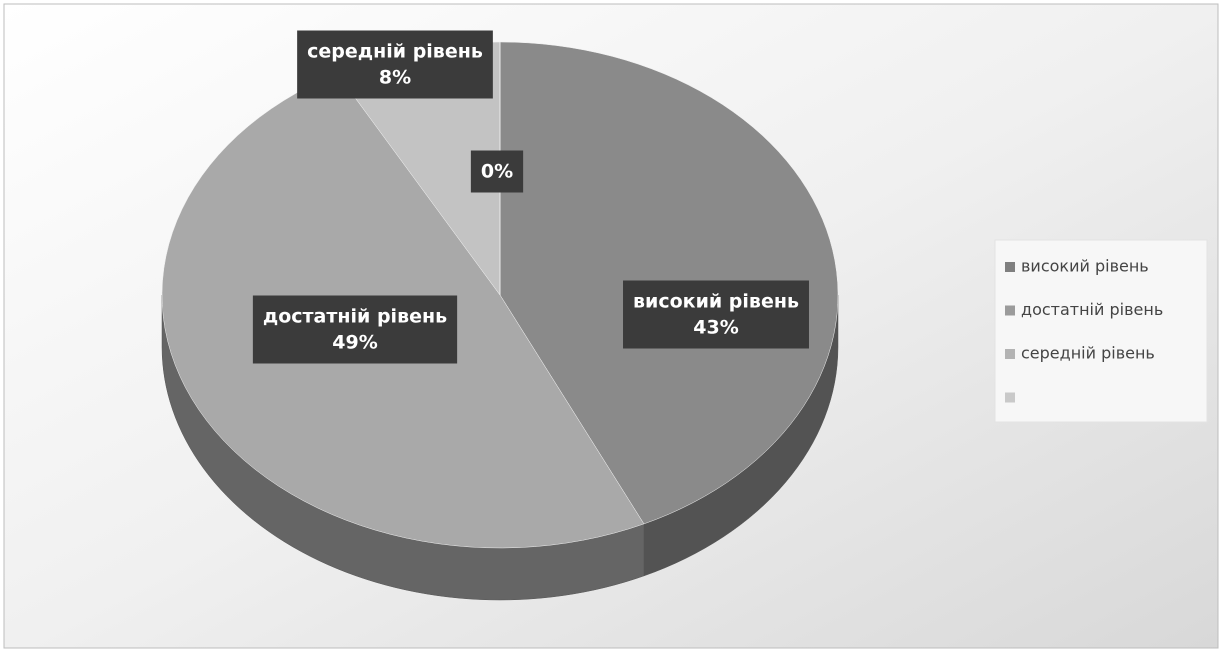 Image resolution: width=1222 pixels, height=652 pixels. Describe the element at coordinates (355, 317) in the screenshot. I see `data-label-category: достатній рівень` at that location.